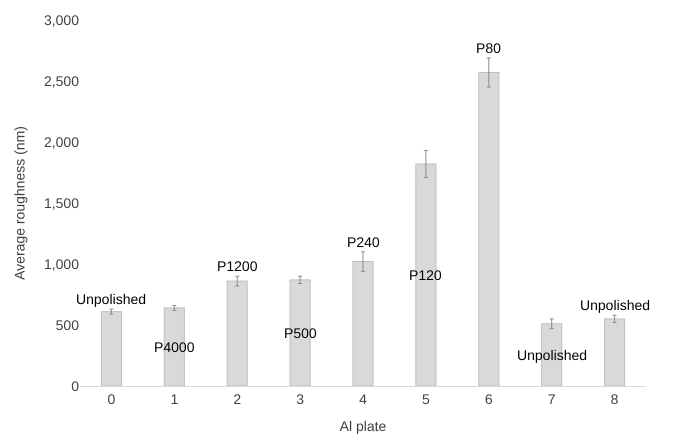 This screenshot has height=446, width=686. What do you see at coordinates (75, 386) in the screenshot?
I see `y-tick-label: 0` at bounding box center [75, 386].